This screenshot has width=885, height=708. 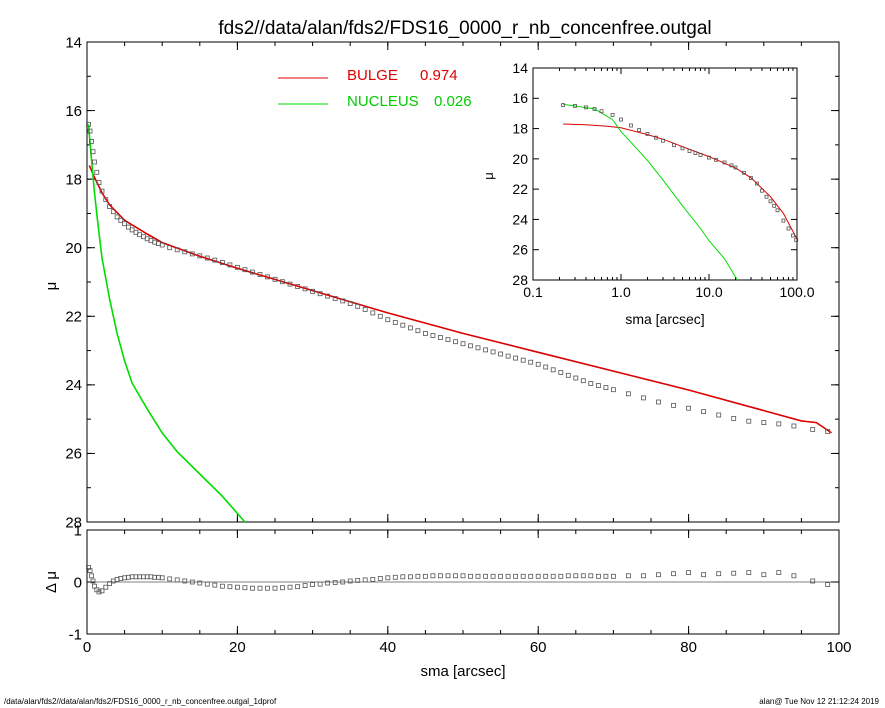 I want to click on legend-bulge-label: BULGE, so click(x=372, y=75).